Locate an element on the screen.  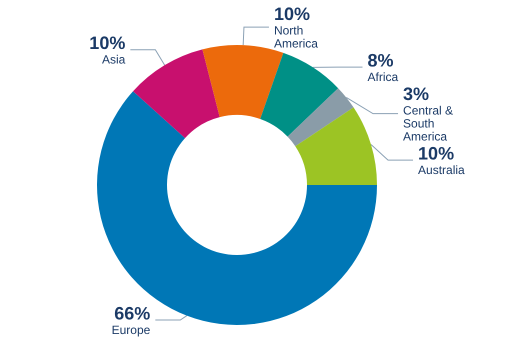
slice-label: North America is located at coordinates (296, 37).